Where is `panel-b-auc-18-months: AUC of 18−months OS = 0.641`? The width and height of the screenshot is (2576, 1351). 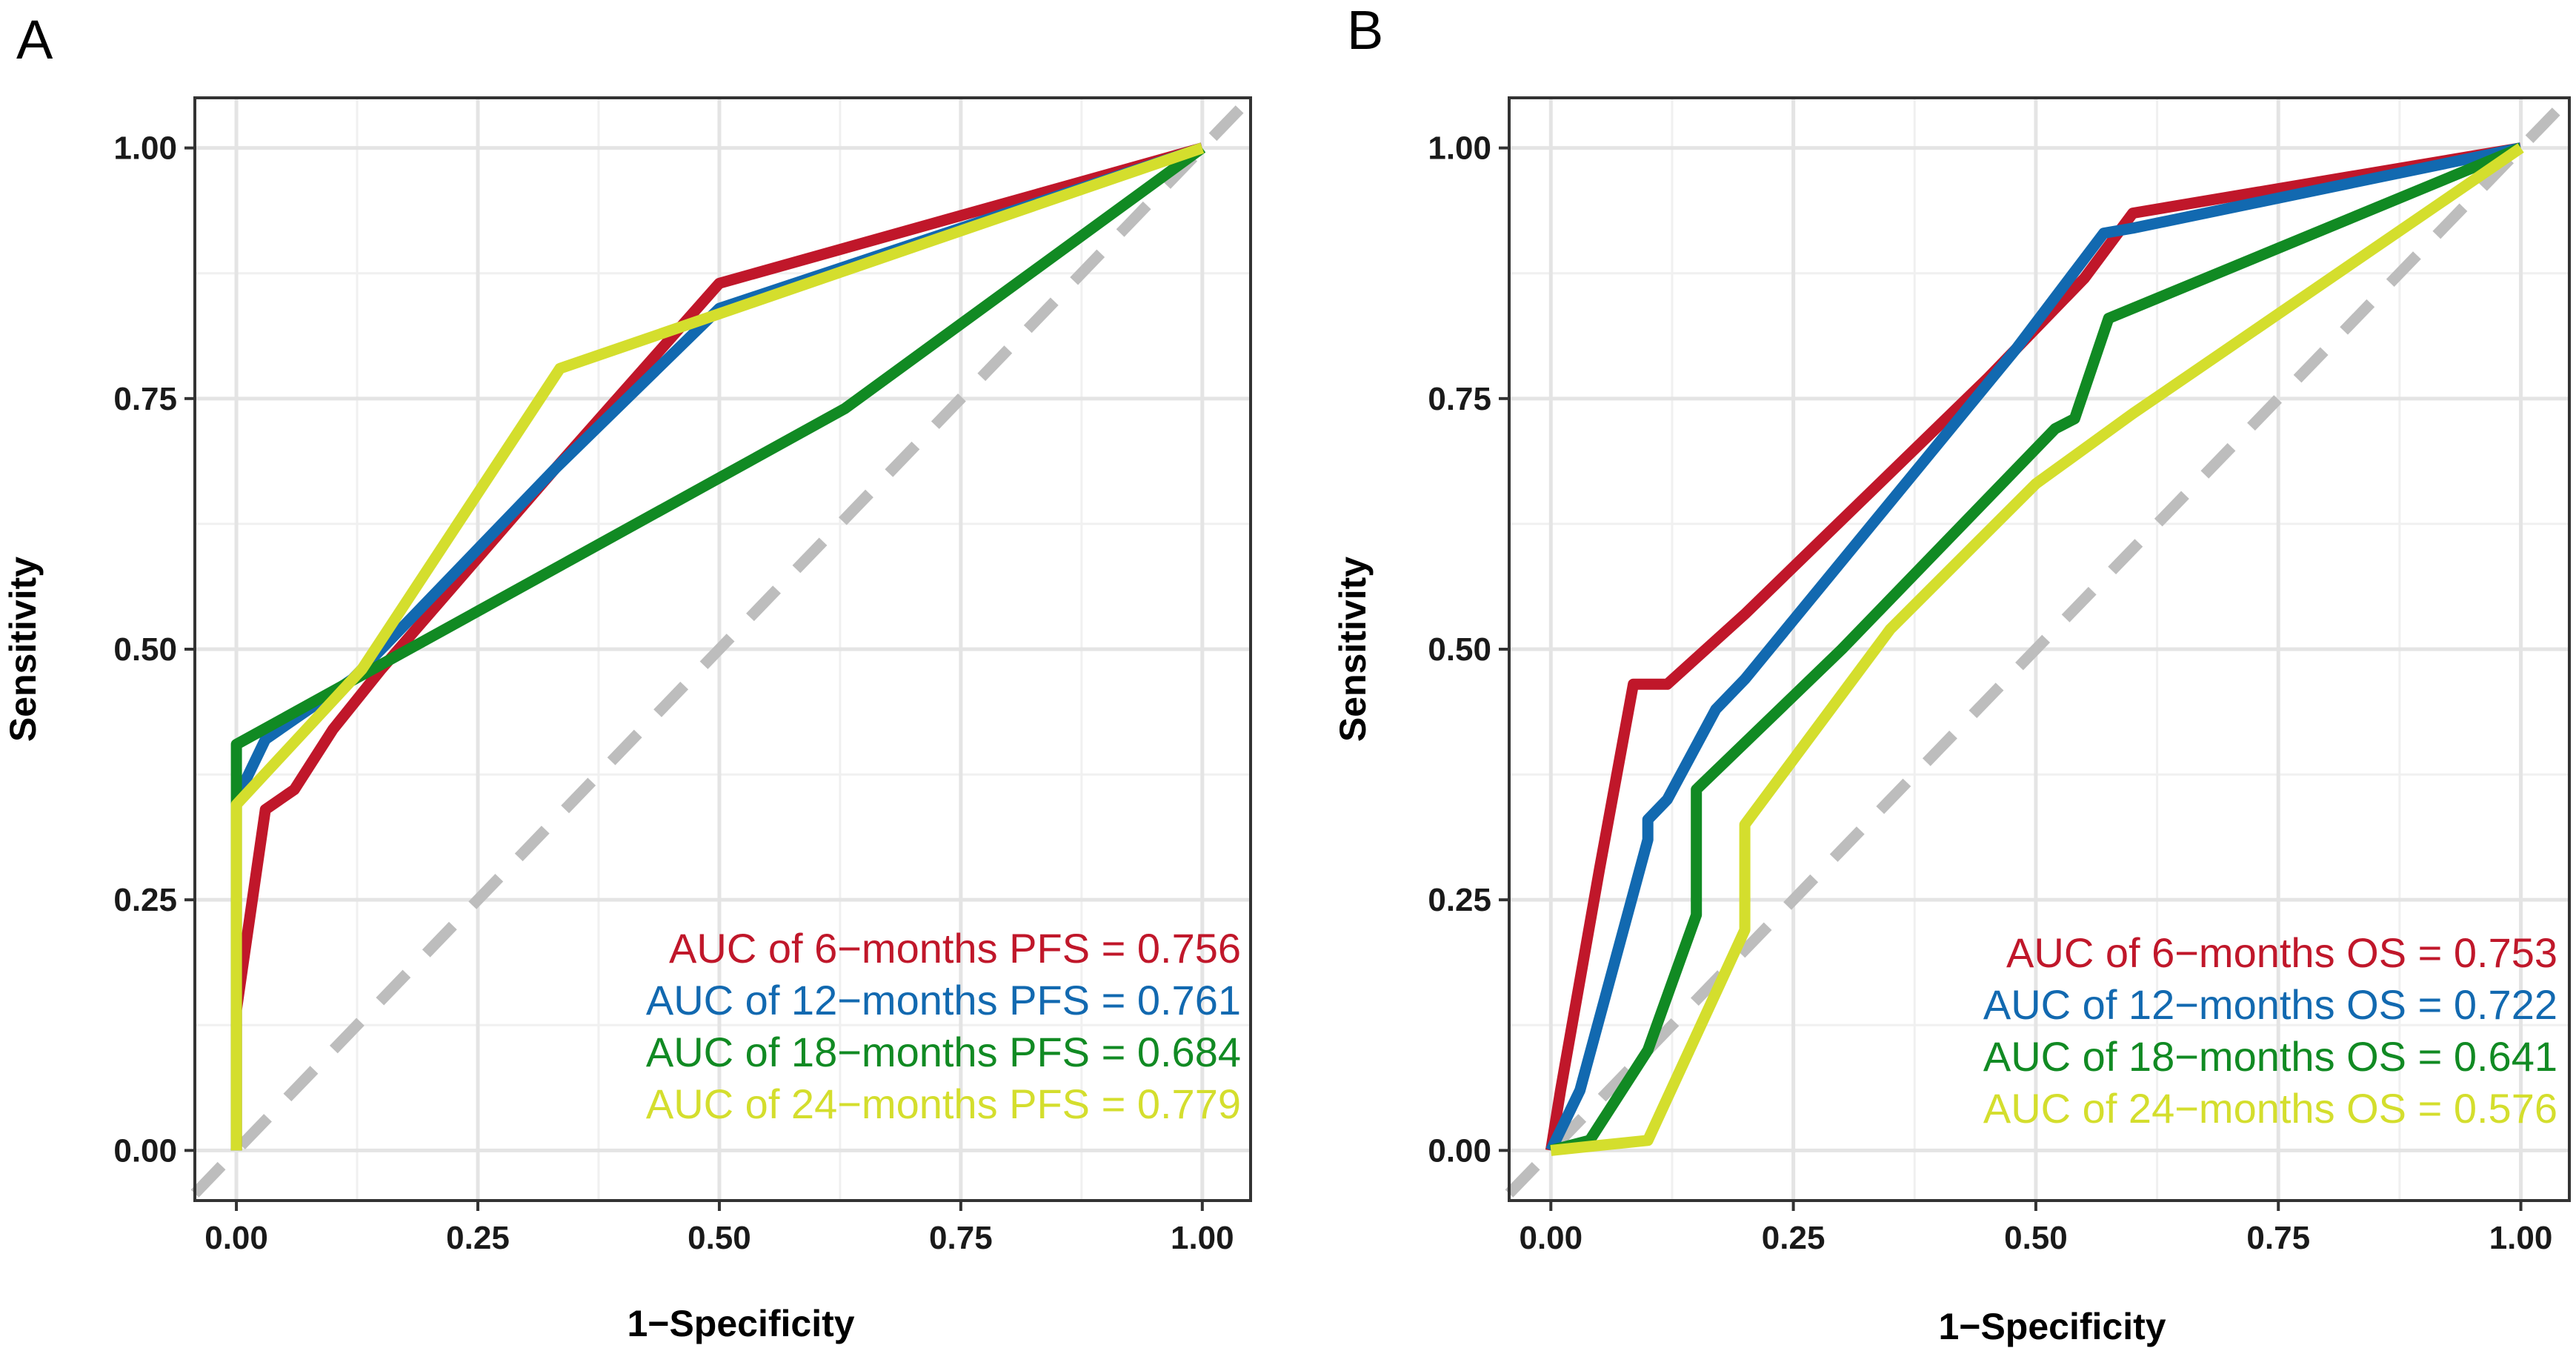 panel-b-auc-18-months: AUC of 18−months OS = 0.641 is located at coordinates (2270, 1056).